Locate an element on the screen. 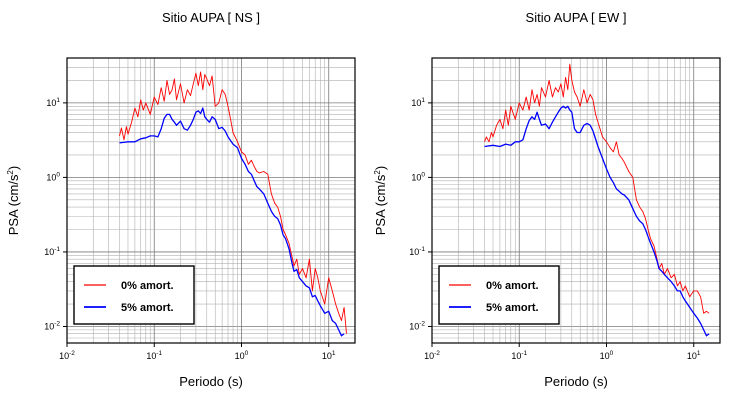 The width and height of the screenshot is (730, 400). chart-title: Sitio AUPA [ NS ] is located at coordinates (211, 17).